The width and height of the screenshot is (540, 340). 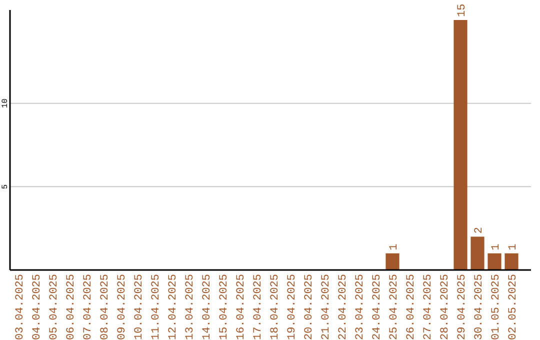 I want to click on x-tick-label: 13.04.2025, so click(x=190, y=307).